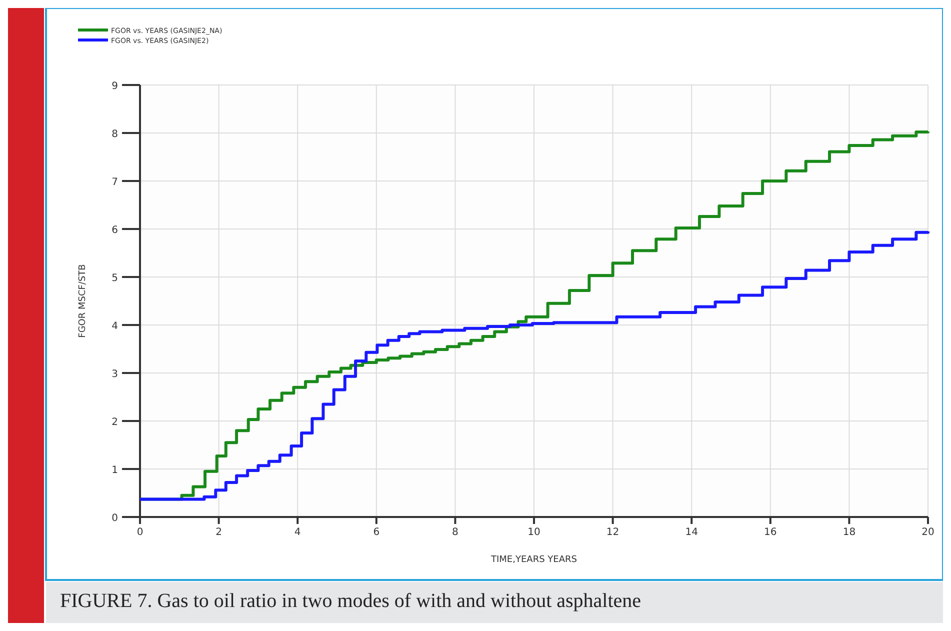 Image resolution: width=951 pixels, height=631 pixels. I want to click on y-tick-label: 5, so click(115, 278).